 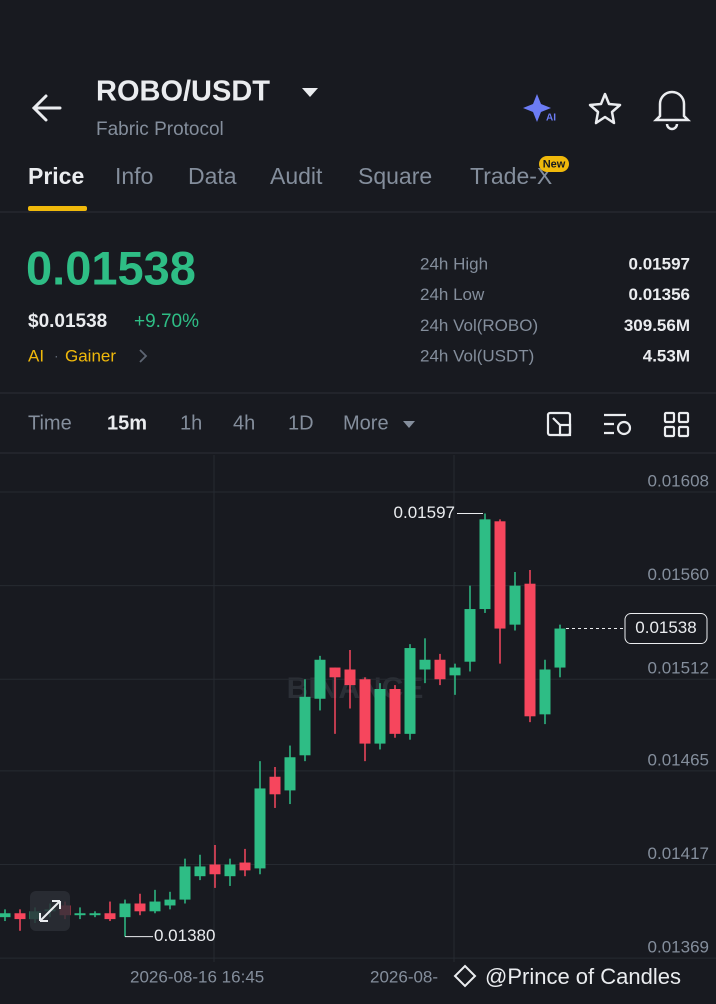 What do you see at coordinates (50, 911) in the screenshot?
I see `fullscreen-icon` at bounding box center [50, 911].